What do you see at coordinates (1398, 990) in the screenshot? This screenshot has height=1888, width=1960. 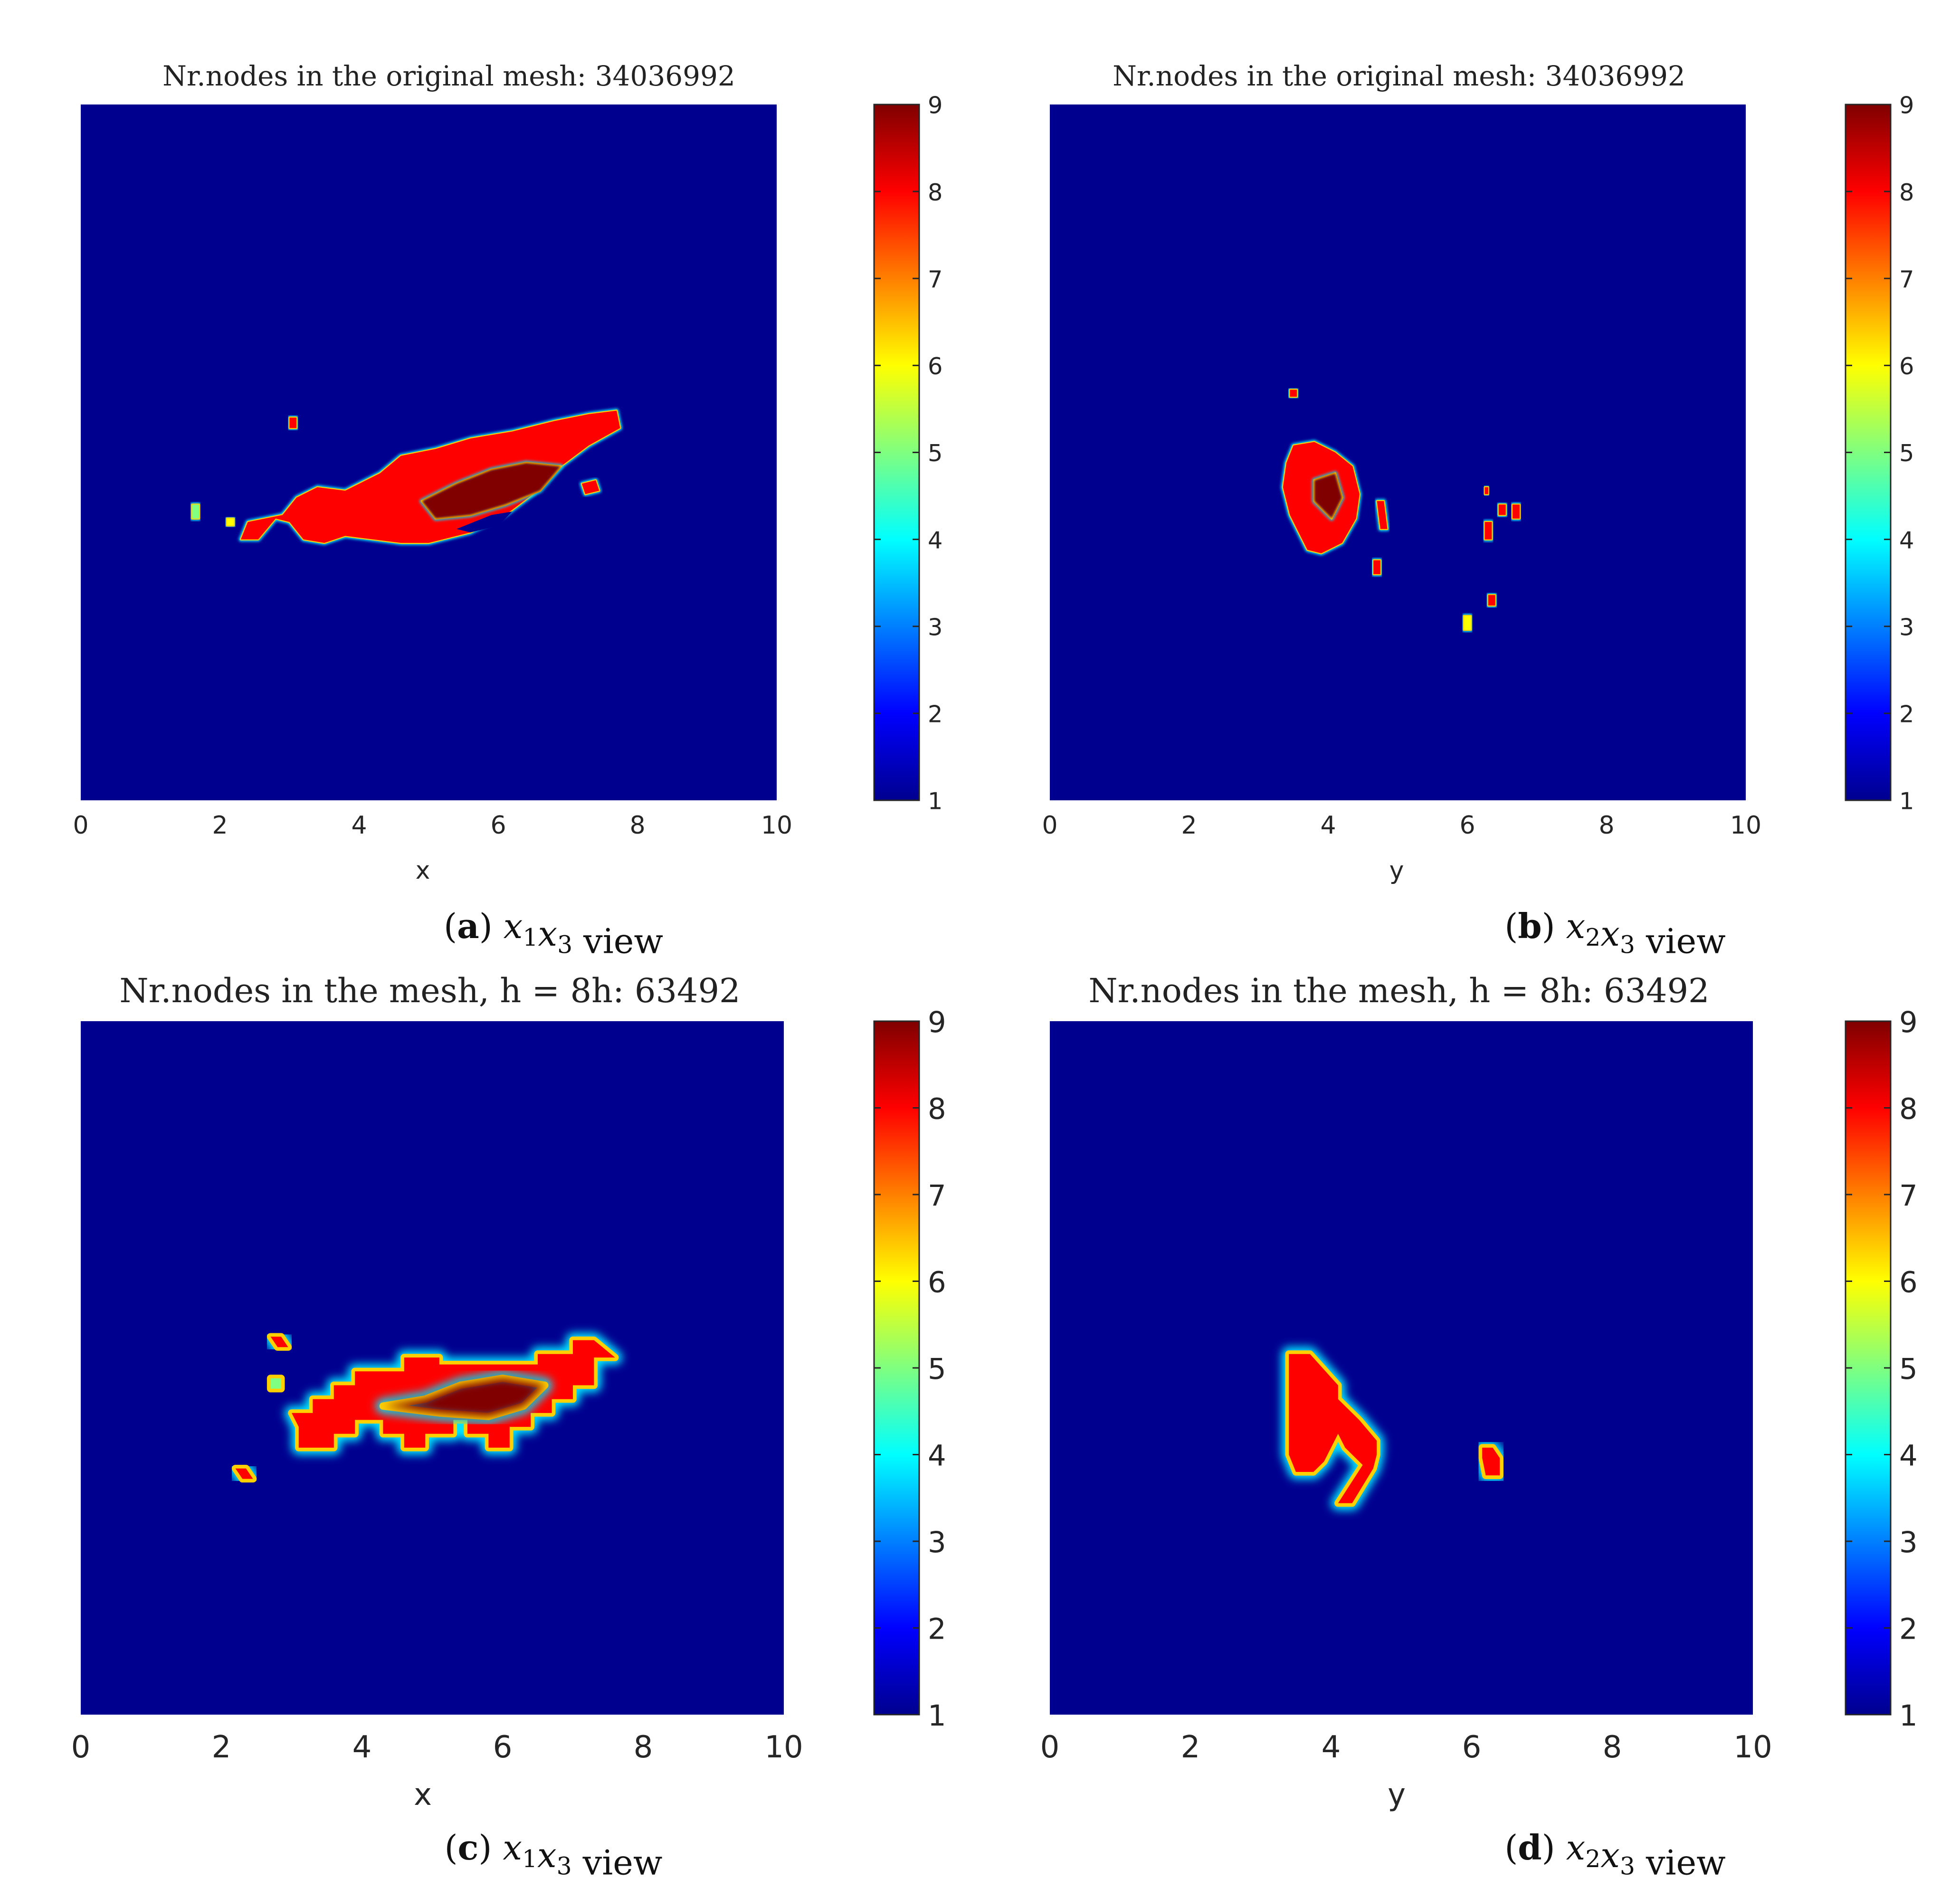 I see `chart-title: Nr.nodes in the mesh, h = 8h: 63492` at bounding box center [1398, 990].